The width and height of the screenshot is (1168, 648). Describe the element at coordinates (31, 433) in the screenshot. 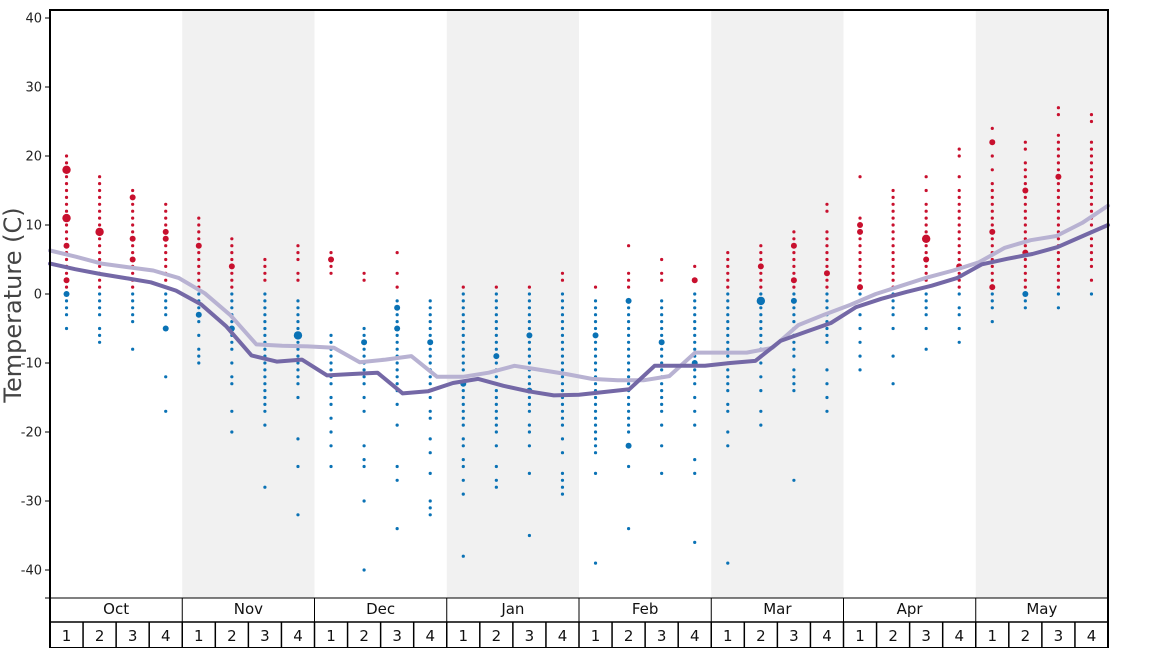

I see `y-tick-label: -20` at that location.